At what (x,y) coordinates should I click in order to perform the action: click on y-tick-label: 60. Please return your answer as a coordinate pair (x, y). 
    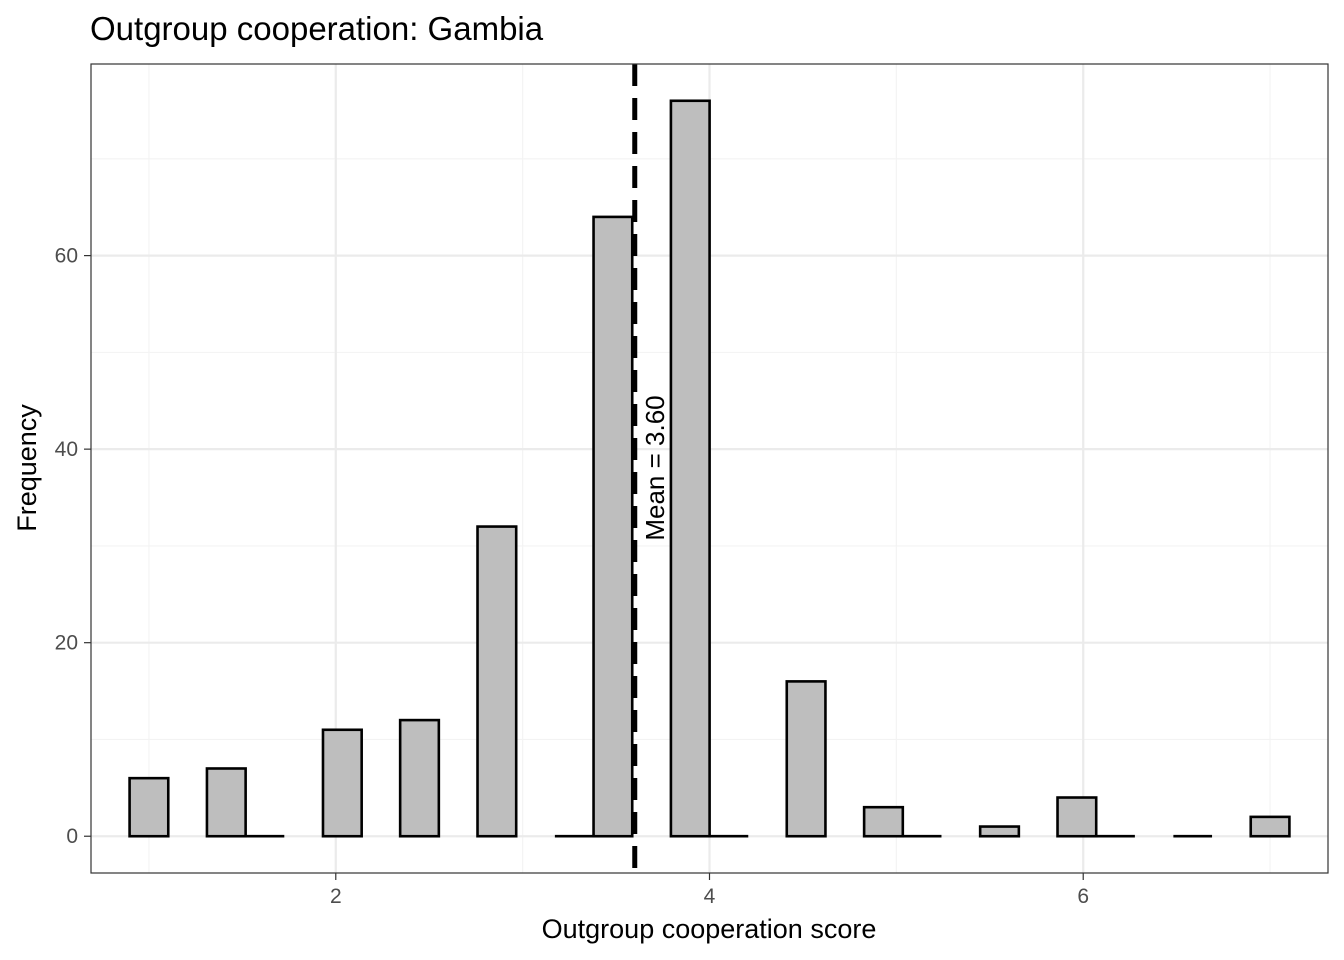
    Looking at the image, I should click on (66, 256).